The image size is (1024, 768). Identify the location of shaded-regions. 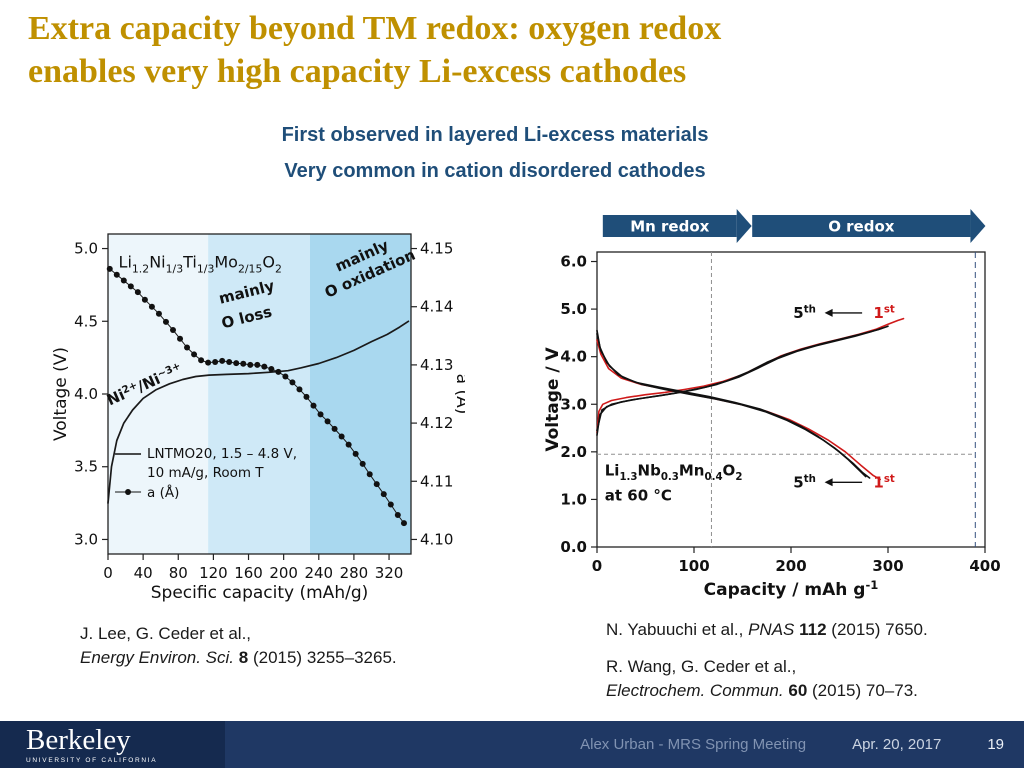
(259, 394).